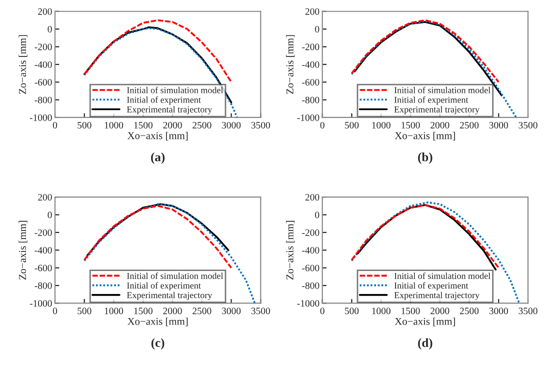 This screenshot has height=379, width=550. Describe the element at coordinates (425, 158) in the screenshot. I see `text: (b)` at that location.